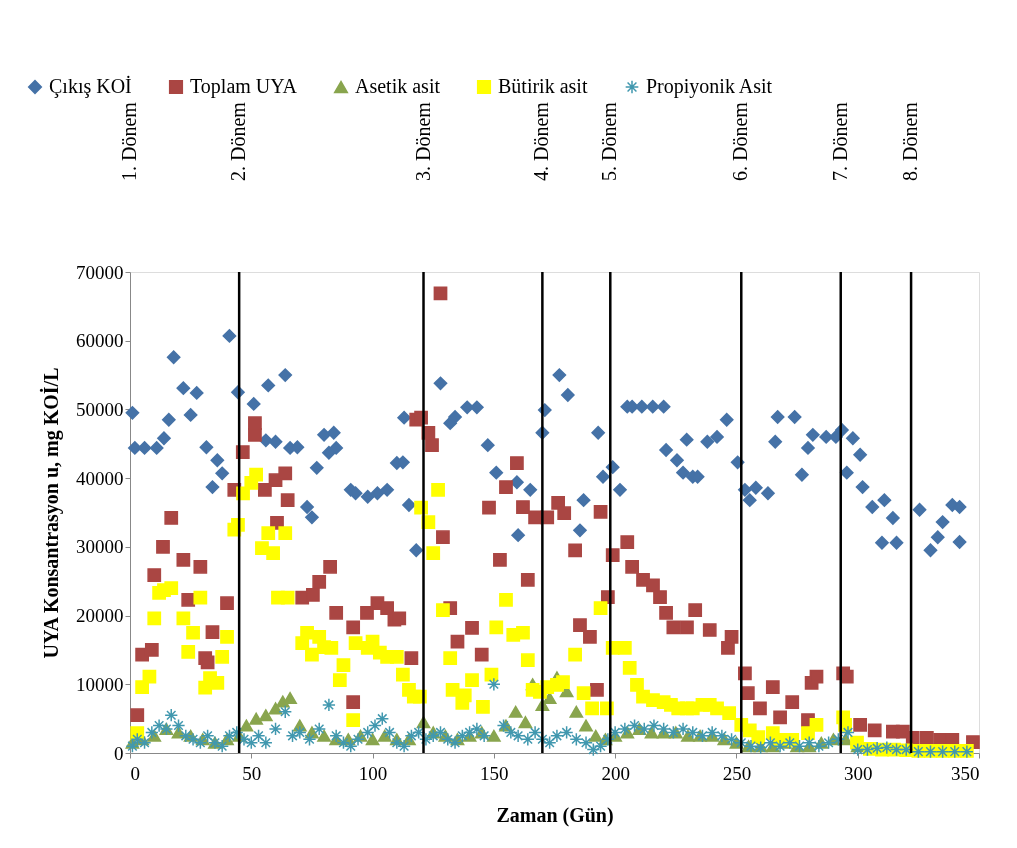 The height and width of the screenshot is (848, 1017). Describe the element at coordinates (100, 478) in the screenshot. I see `y-tick-label: 40000` at that location.